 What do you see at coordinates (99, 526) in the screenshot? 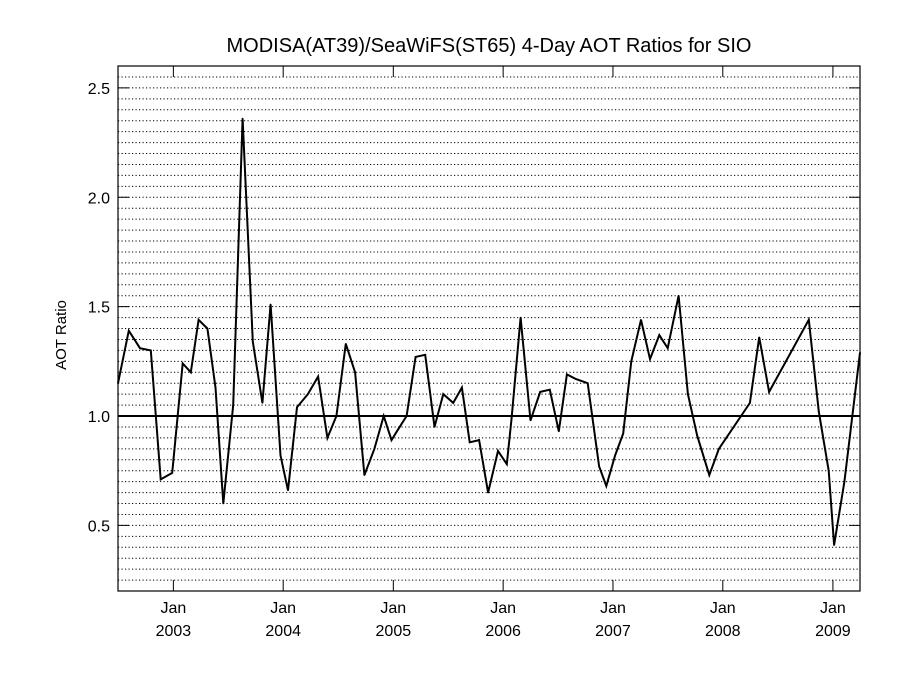
I see `y-tick-label: 0.5` at bounding box center [99, 526].